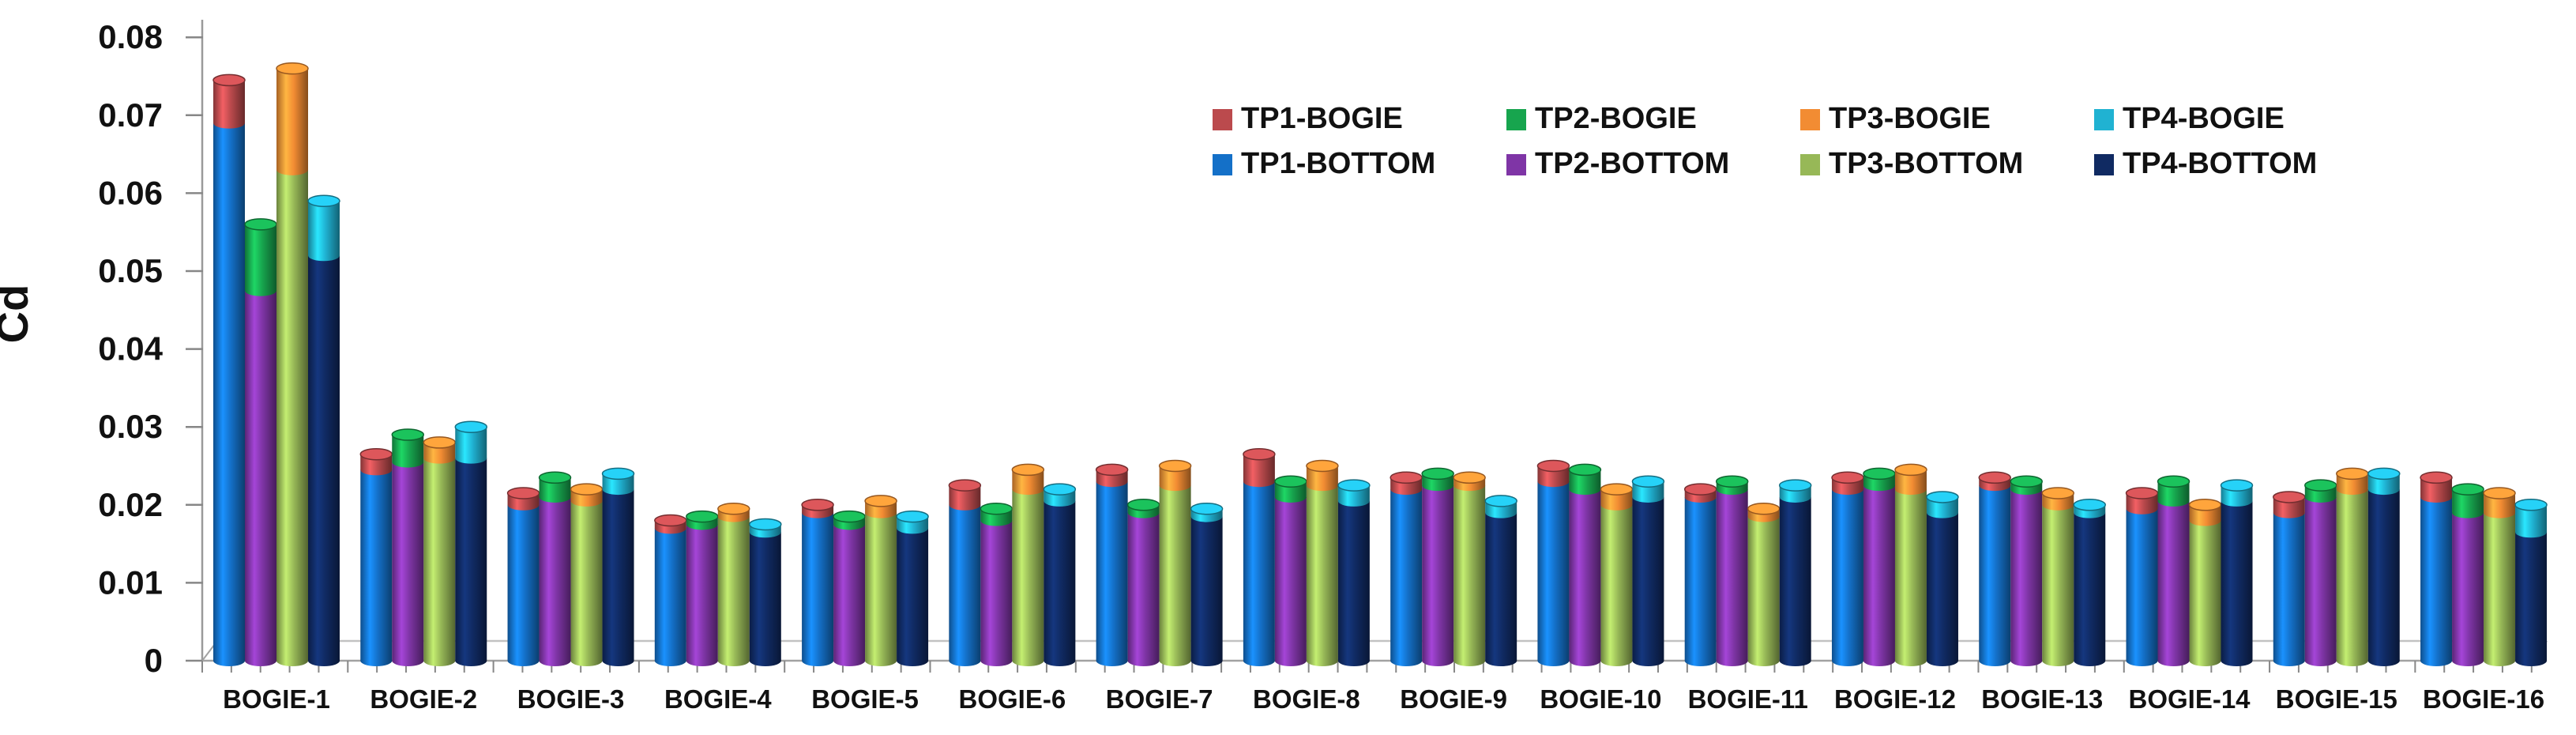 This screenshot has width=2576, height=735. What do you see at coordinates (1112, 564) in the screenshot?
I see `bar-BOGIE-7-TP1` at bounding box center [1112, 564].